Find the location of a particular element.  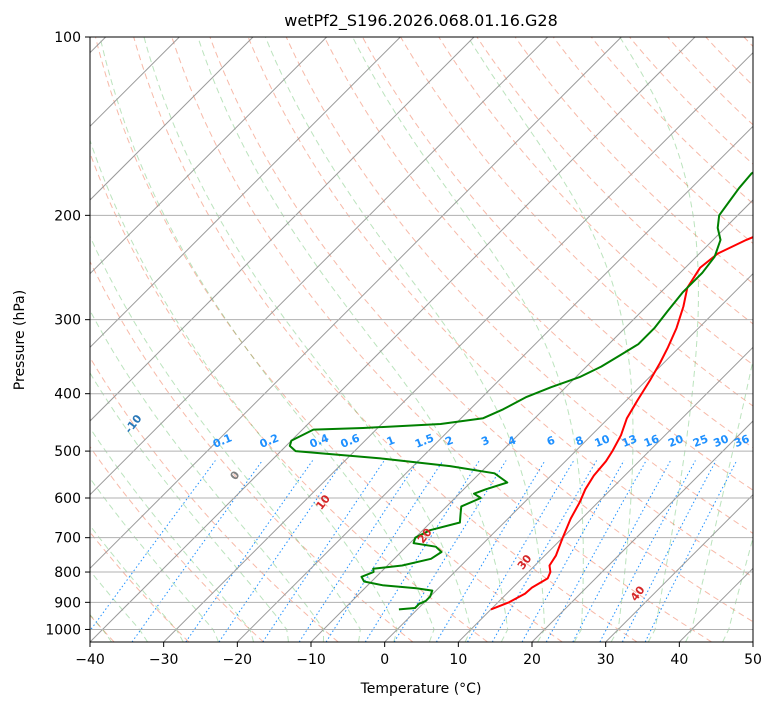

y-tick-label: 300 is located at coordinates (67, 321).